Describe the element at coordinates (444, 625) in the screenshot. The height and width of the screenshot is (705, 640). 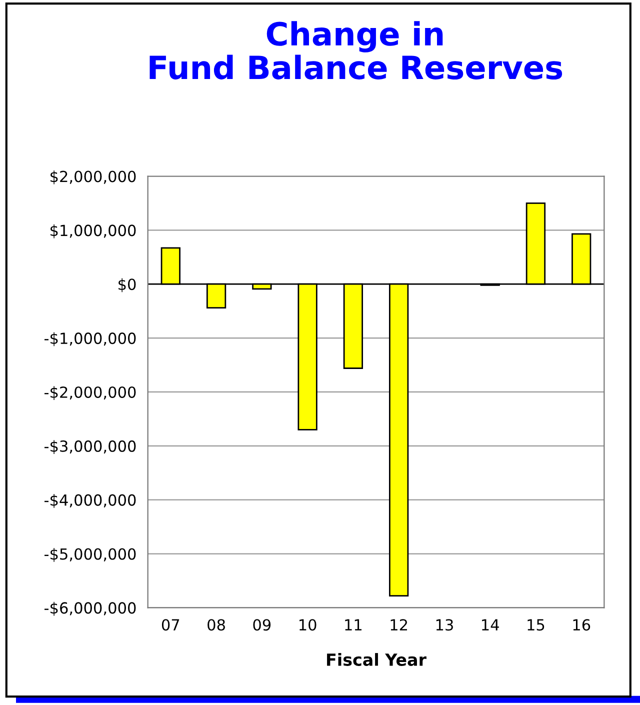
I see `x-tick-label: 13` at that location.